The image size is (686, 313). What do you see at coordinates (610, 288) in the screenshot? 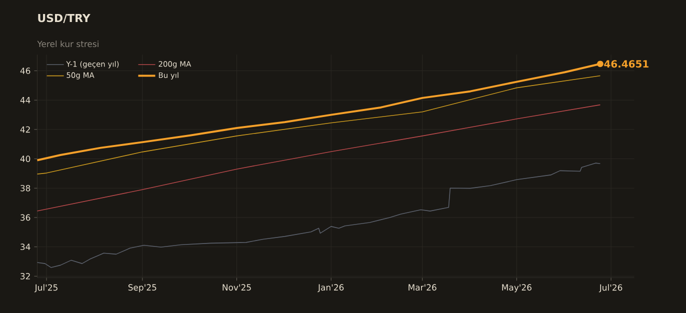
I see `x-tick-label: Jul'26` at bounding box center [610, 288].